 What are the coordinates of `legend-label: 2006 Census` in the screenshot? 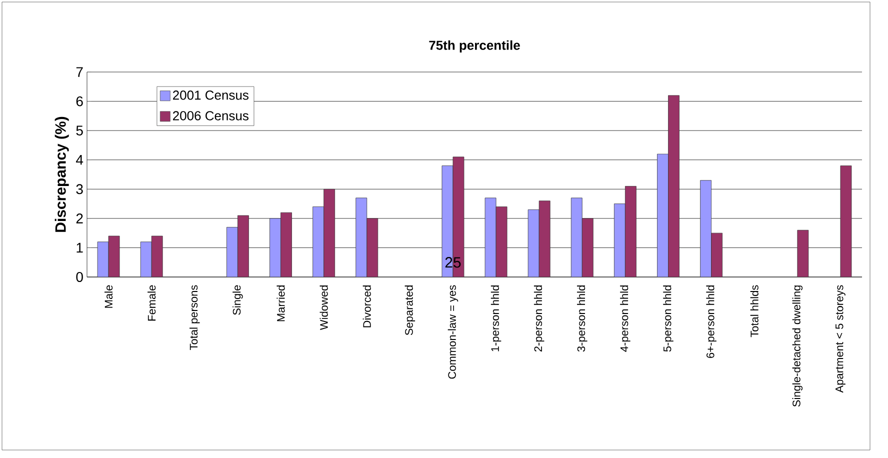 It's located at (210, 115).